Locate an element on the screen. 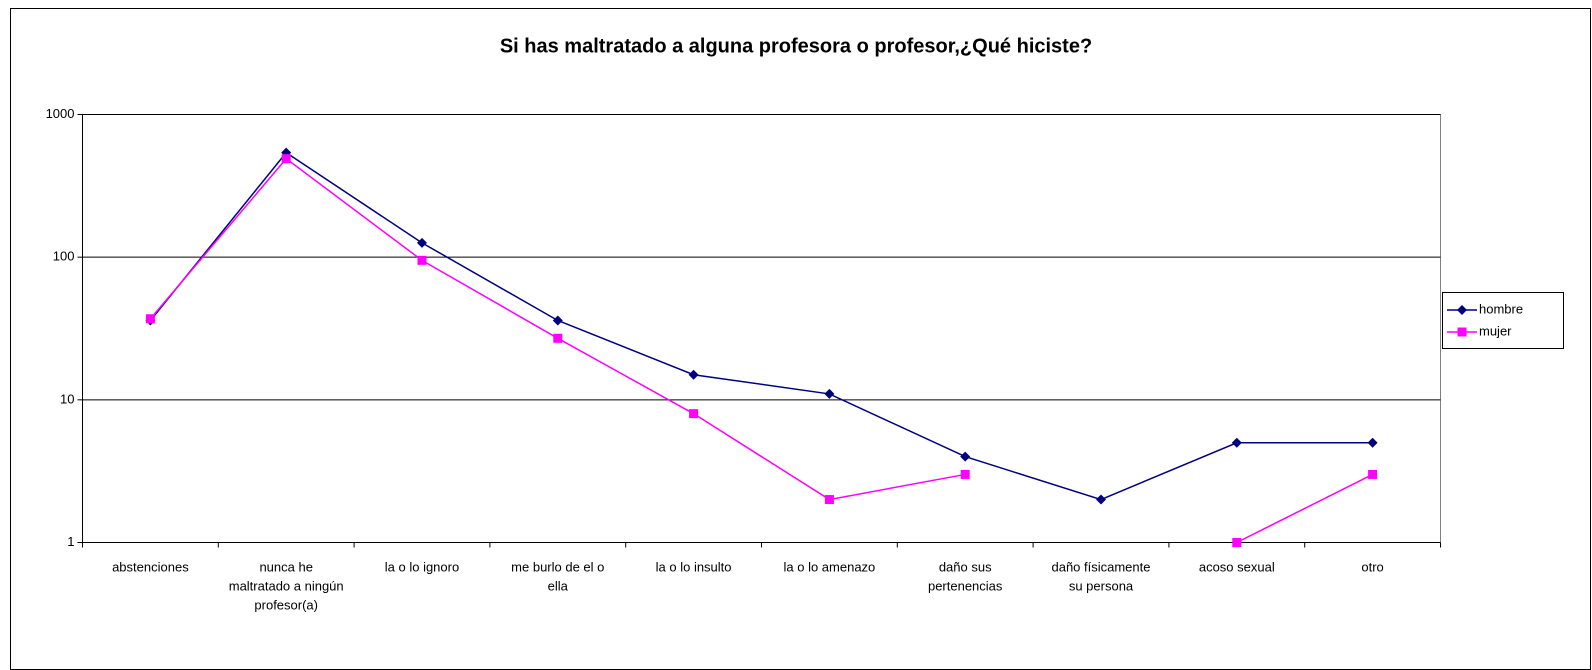 The width and height of the screenshot is (1592, 670). x-tick-label: la o lo ignoro is located at coordinates (422, 567).